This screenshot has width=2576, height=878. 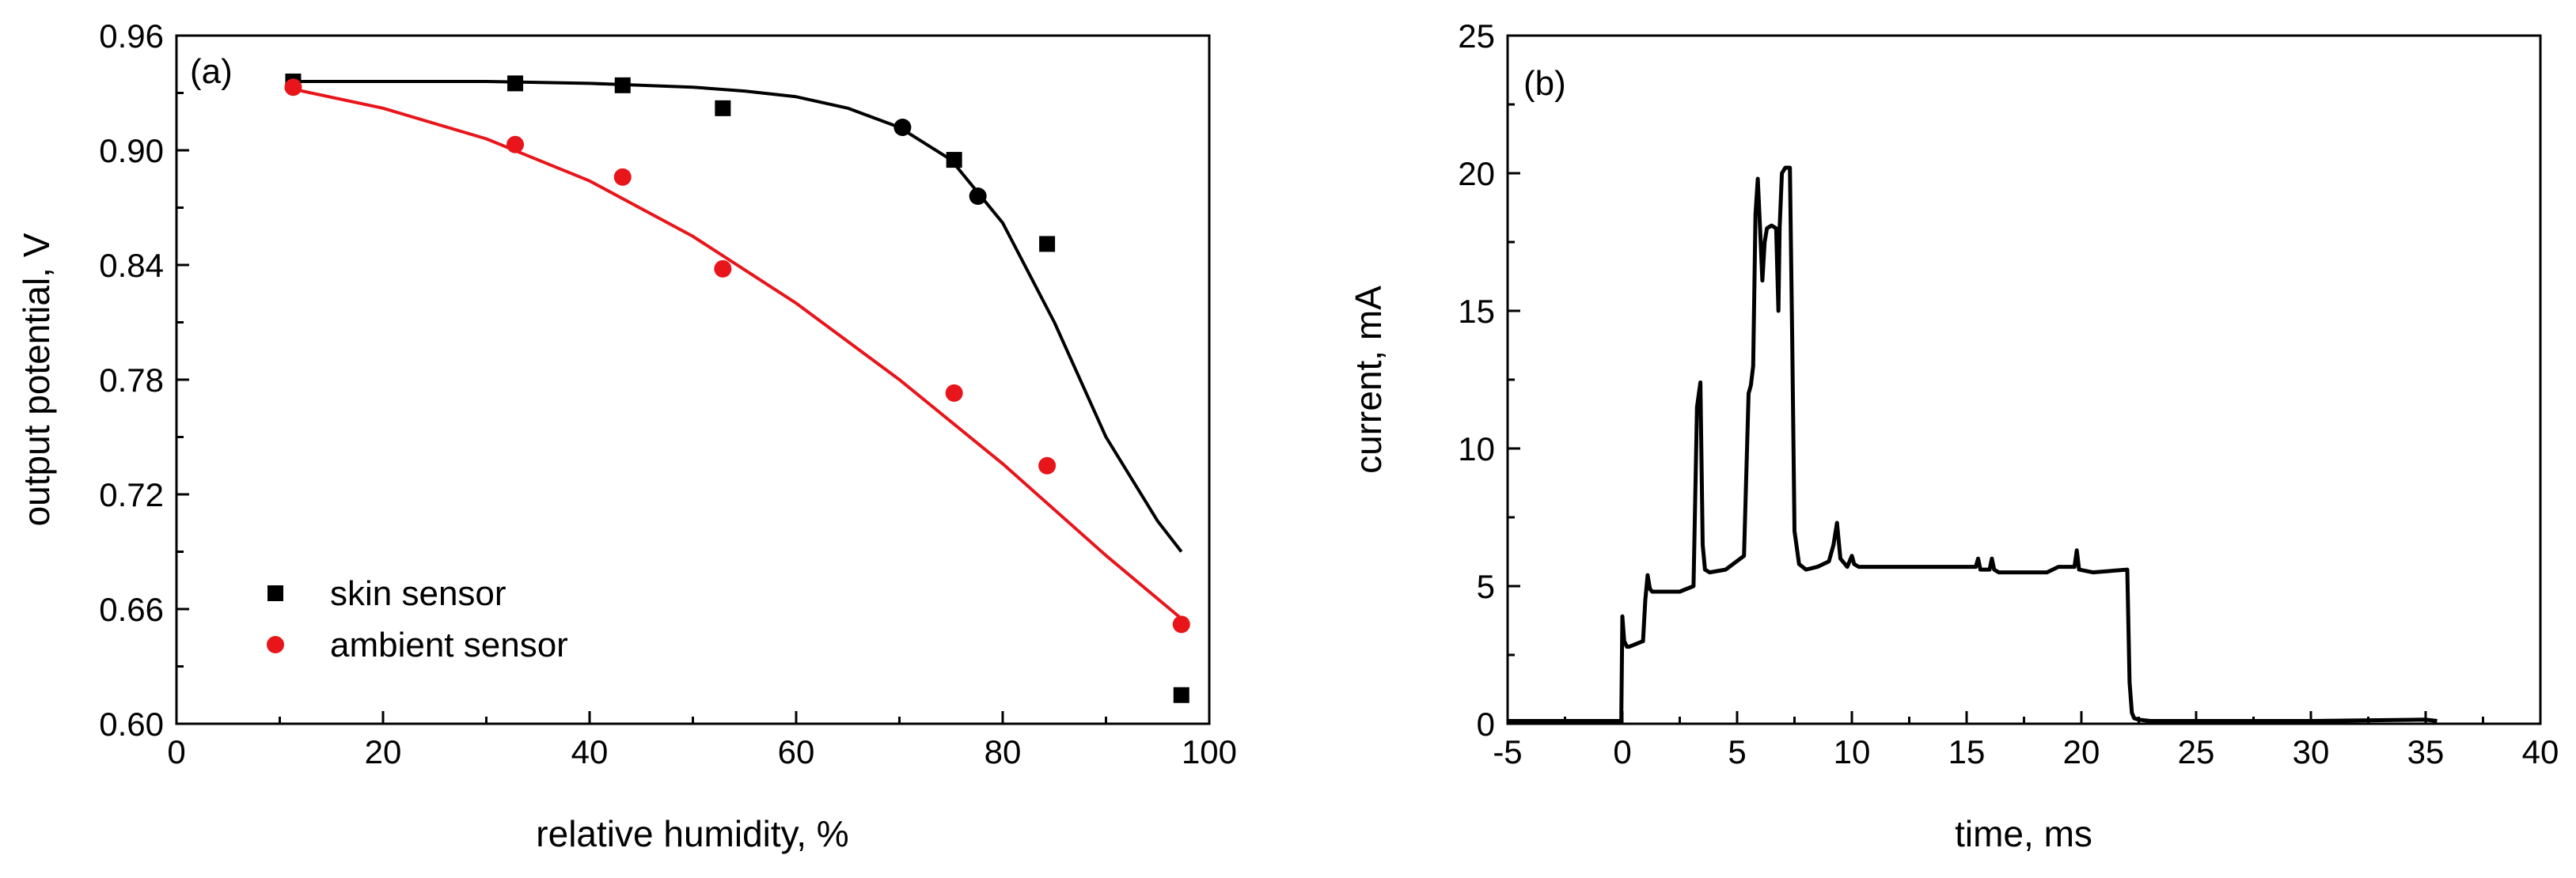 What do you see at coordinates (1476, 311) in the screenshot?
I see `y-tick-label: 15` at bounding box center [1476, 311].